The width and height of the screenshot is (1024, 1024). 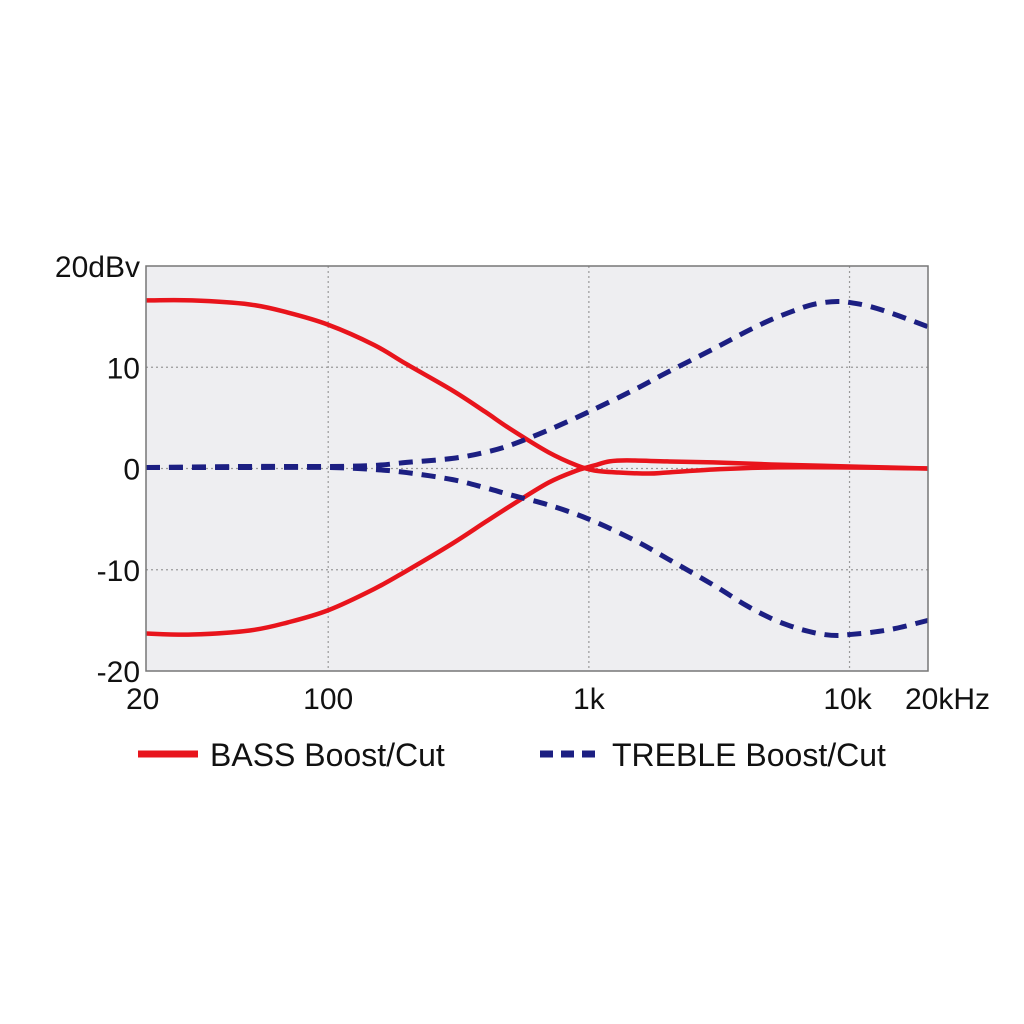 What do you see at coordinates (97, 267) in the screenshot?
I see `y-tick-label: 20dBv` at bounding box center [97, 267].